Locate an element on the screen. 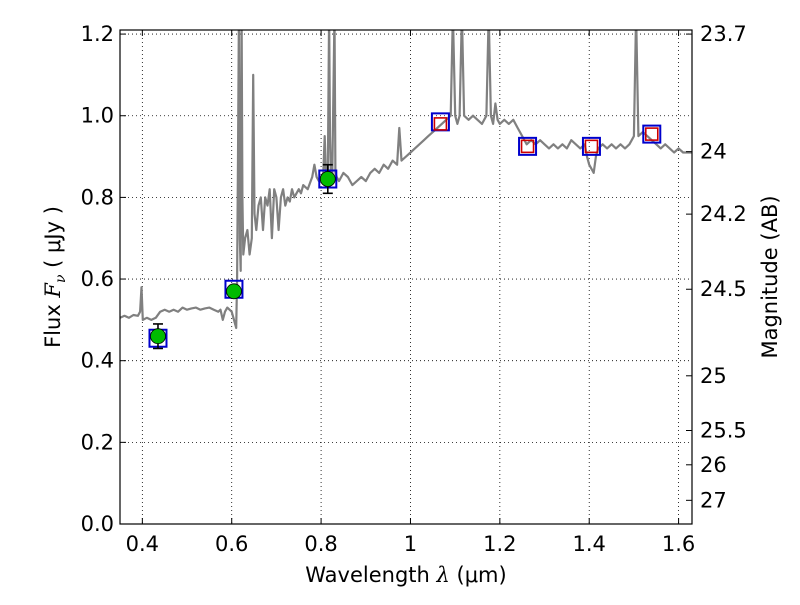  x-tick-label: 0.6 is located at coordinates (231, 544).